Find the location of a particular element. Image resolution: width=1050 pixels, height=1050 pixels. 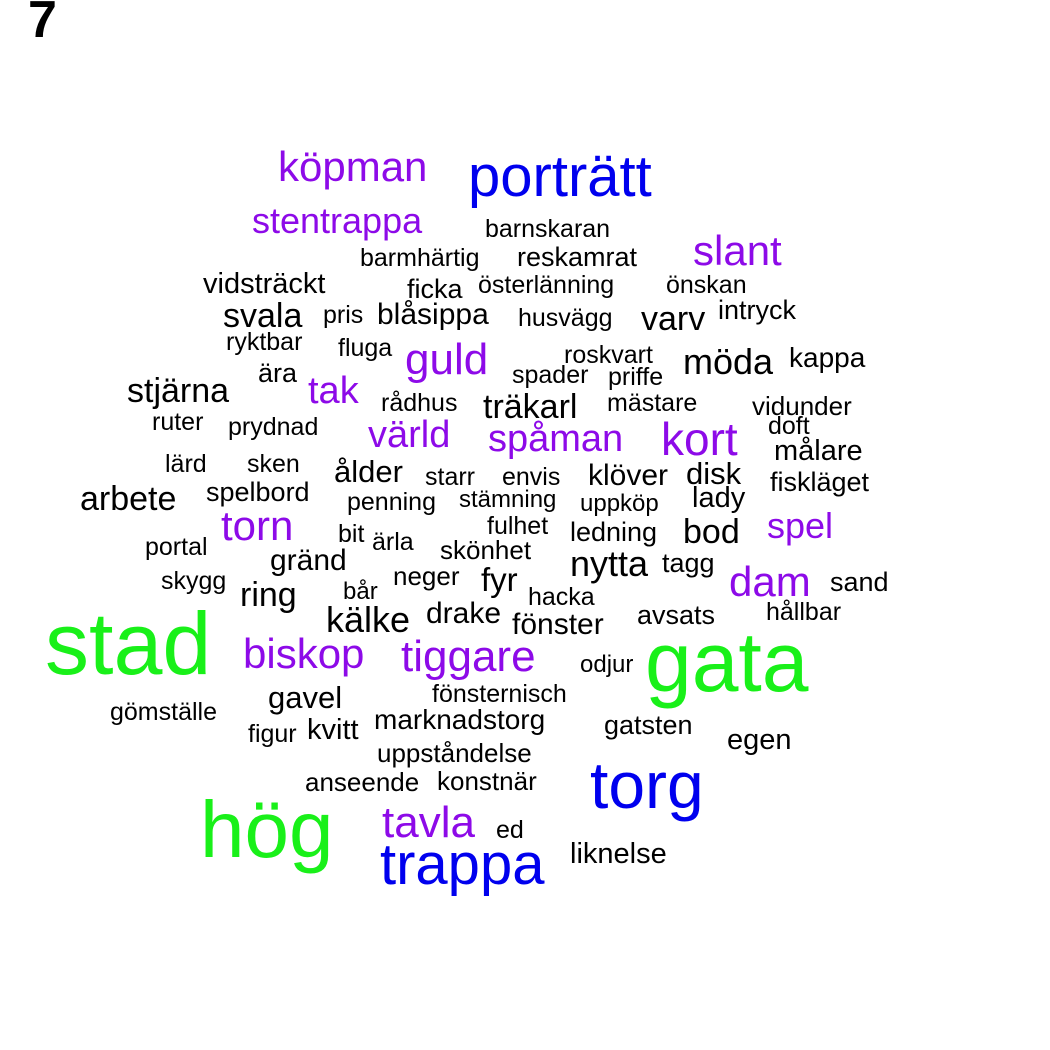

word-prydnad: prydnad is located at coordinates (273, 427).